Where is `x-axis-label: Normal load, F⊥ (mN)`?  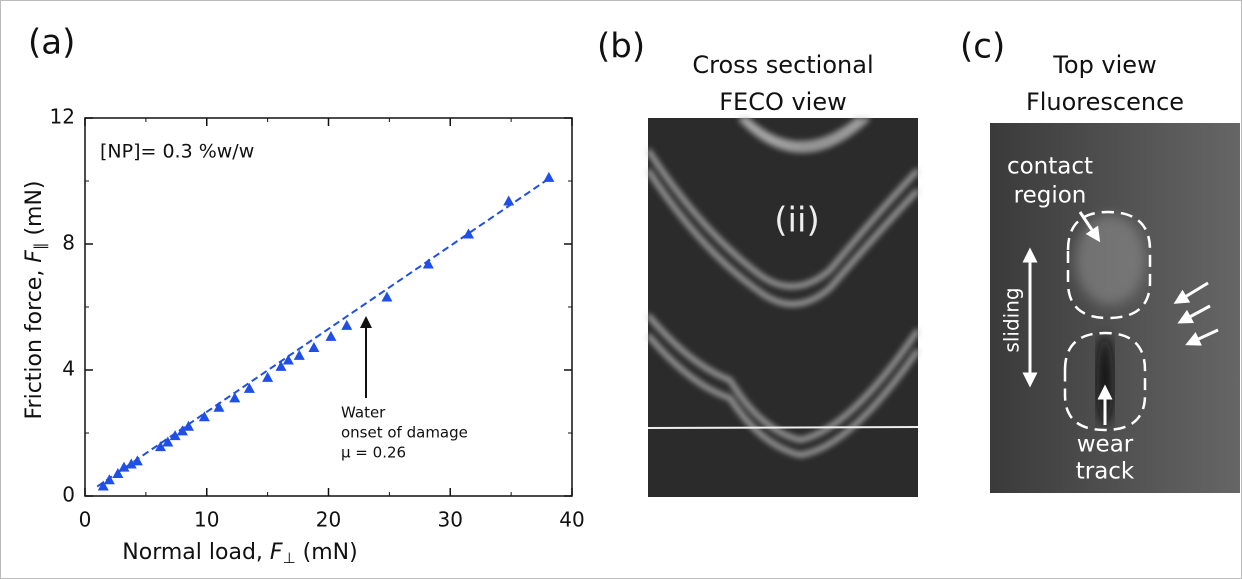
x-axis-label: Normal load, F⊥ (mN) is located at coordinates (239, 553).